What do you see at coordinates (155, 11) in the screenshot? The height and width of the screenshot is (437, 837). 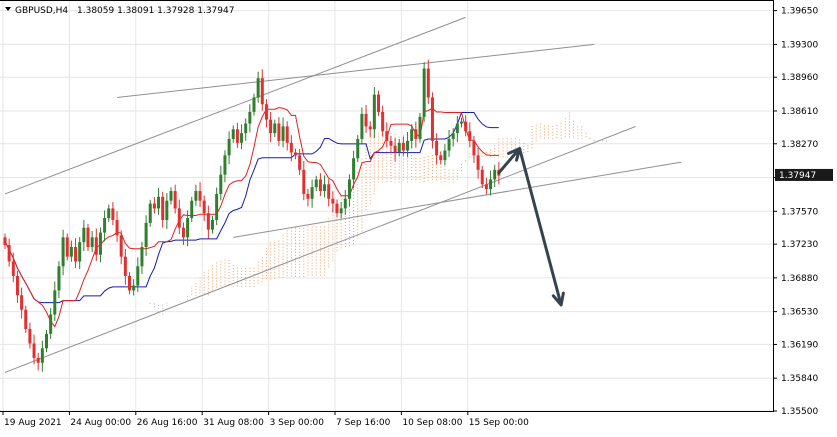 I see `ohlc-values: 1.38059 1.38091 1.37928 1.37947` at bounding box center [155, 11].